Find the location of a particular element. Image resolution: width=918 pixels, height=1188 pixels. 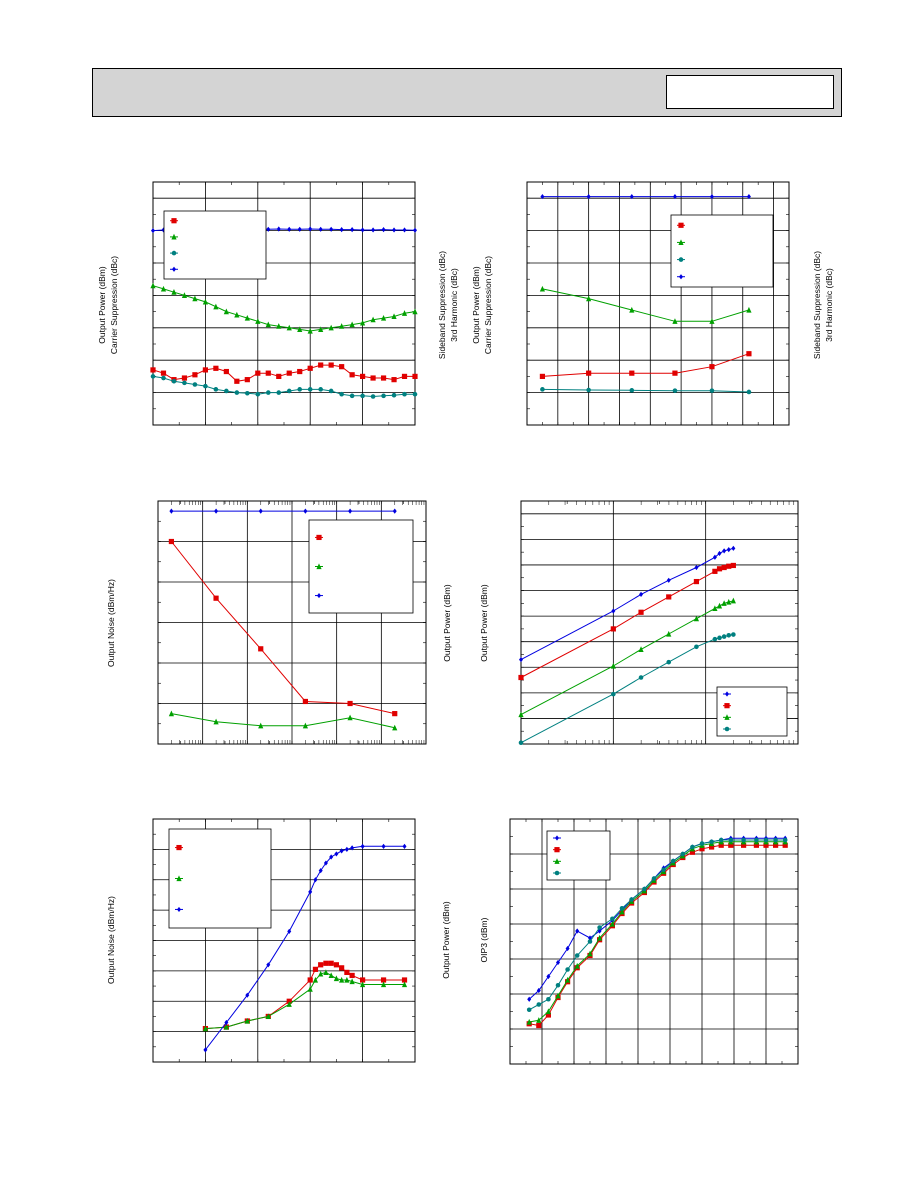

y-axis-label-right: Output Power (dBm) is located at coordinates (447, 623).